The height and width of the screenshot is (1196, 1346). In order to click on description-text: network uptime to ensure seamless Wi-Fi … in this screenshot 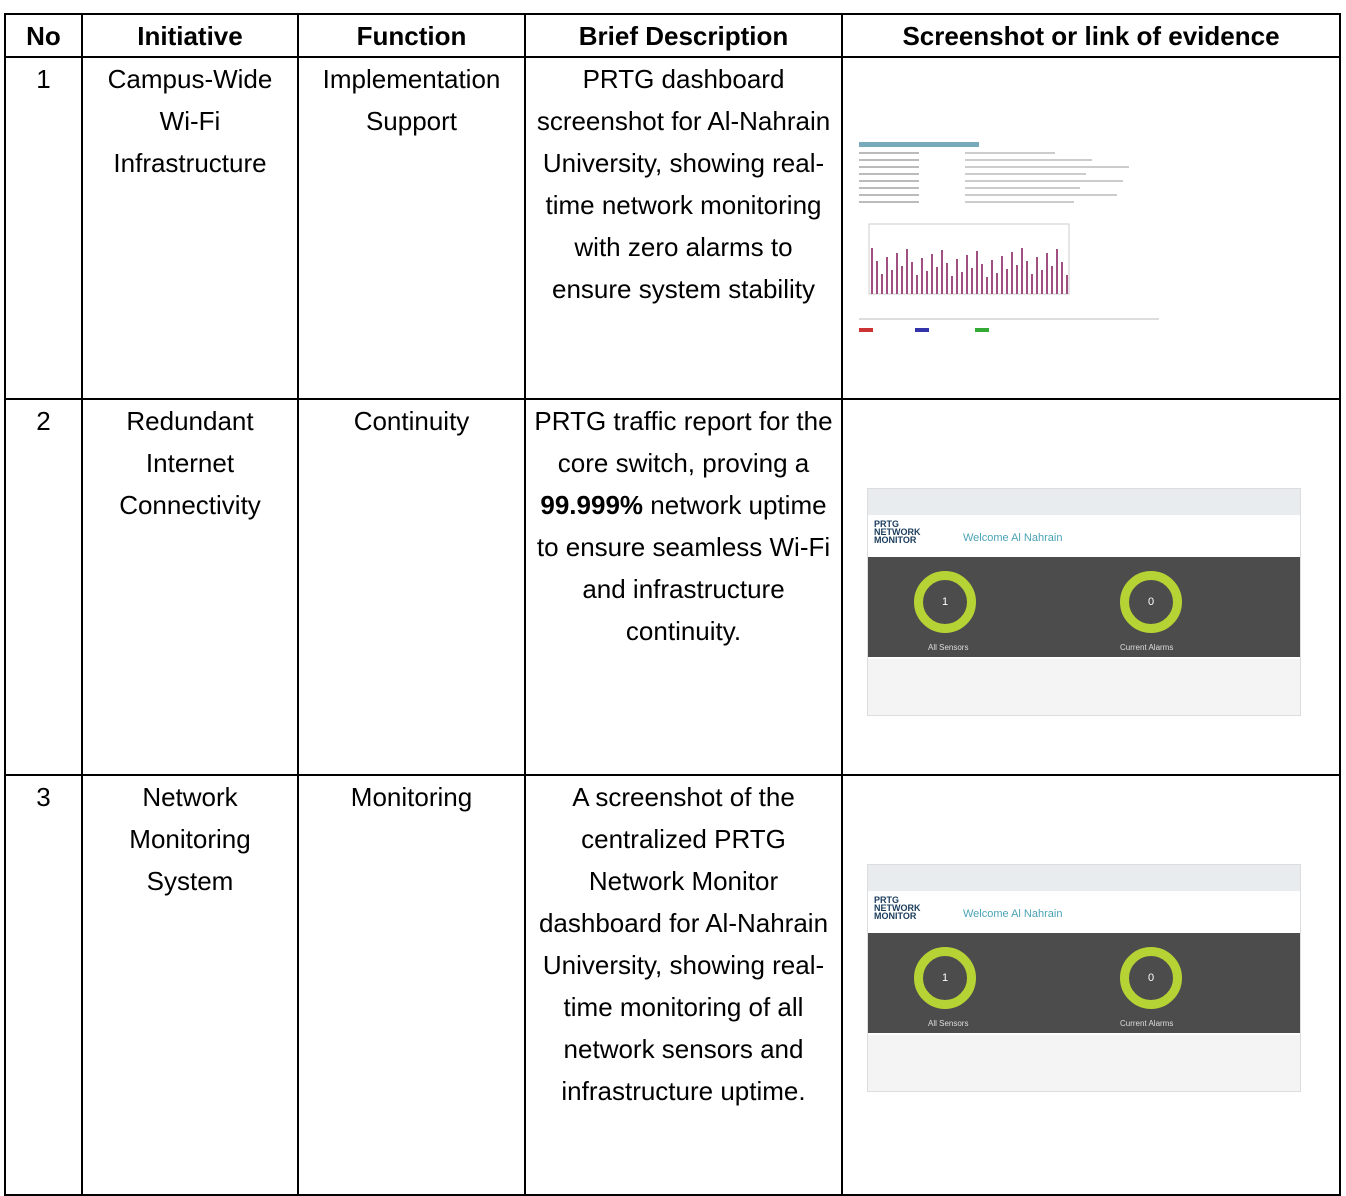, I will do `click(683, 568)`.